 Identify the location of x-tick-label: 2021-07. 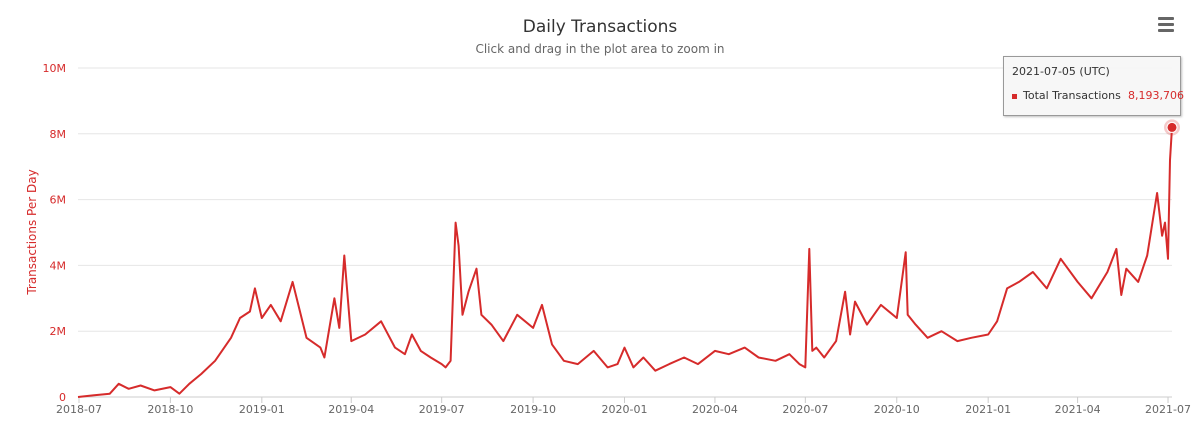
(1168, 409).